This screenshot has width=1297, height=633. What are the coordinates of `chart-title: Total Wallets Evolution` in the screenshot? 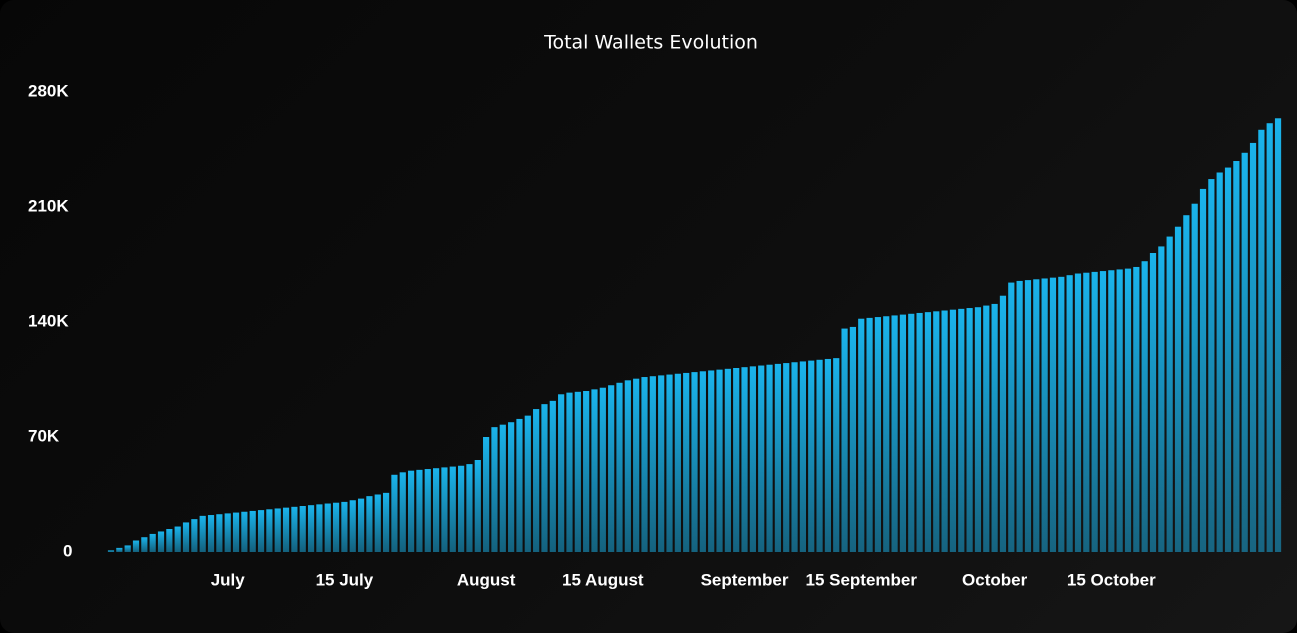 It's located at (650, 43).